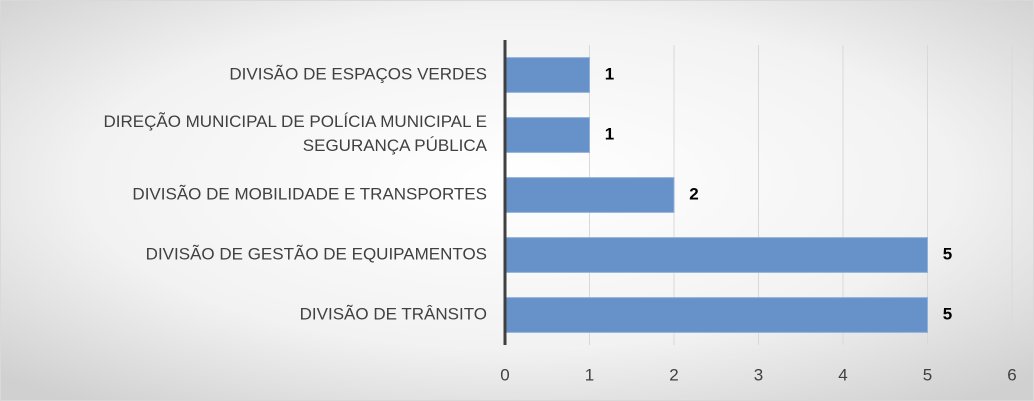 The width and height of the screenshot is (1034, 401). I want to click on y-tick-label: DIVISÃO DE ESPAÇOS VERDES, so click(358, 73).